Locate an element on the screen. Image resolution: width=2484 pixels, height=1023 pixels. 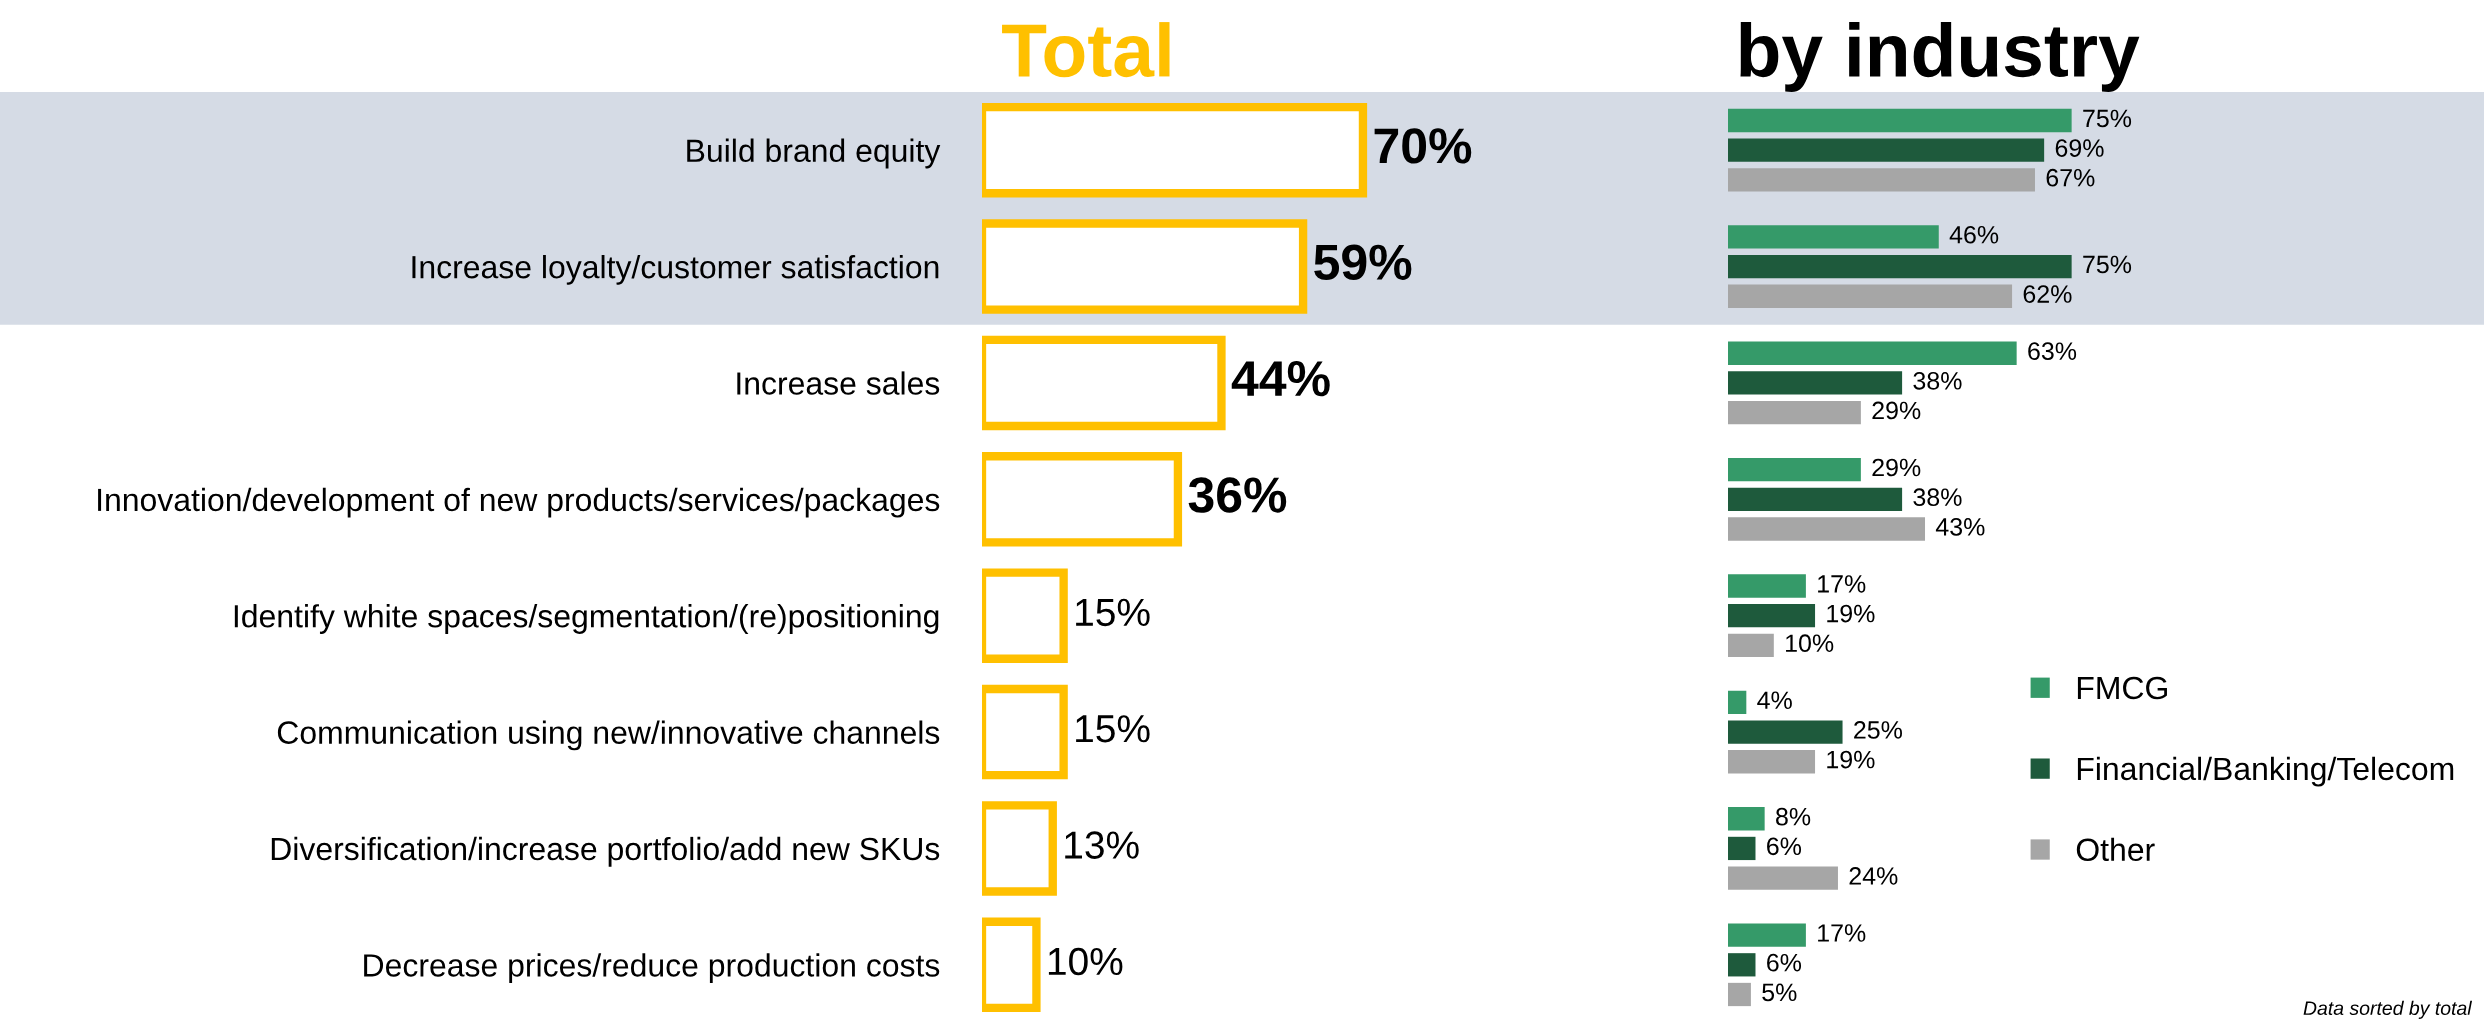
data-label: 62% is located at coordinates (2047, 294).